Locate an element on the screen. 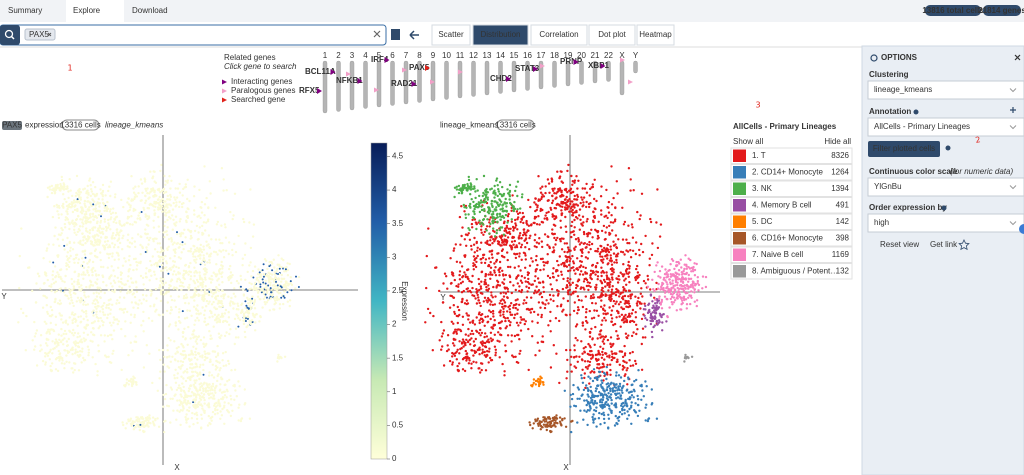 This screenshot has width=1024, height=475. upload-icon is located at coordinates (395, 34).